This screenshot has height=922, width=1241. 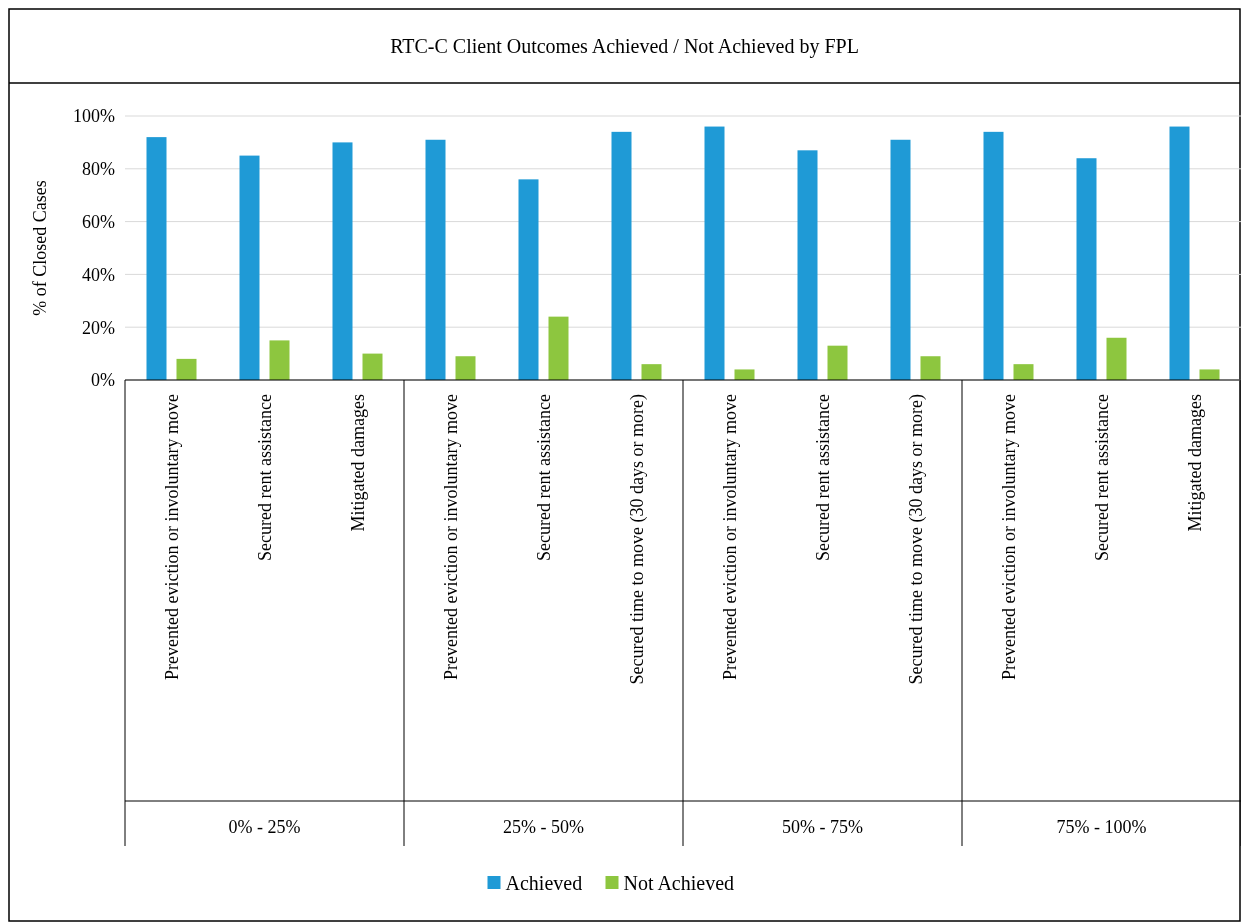 What do you see at coordinates (679, 883) in the screenshot?
I see `legend-label: Not Achieved` at bounding box center [679, 883].